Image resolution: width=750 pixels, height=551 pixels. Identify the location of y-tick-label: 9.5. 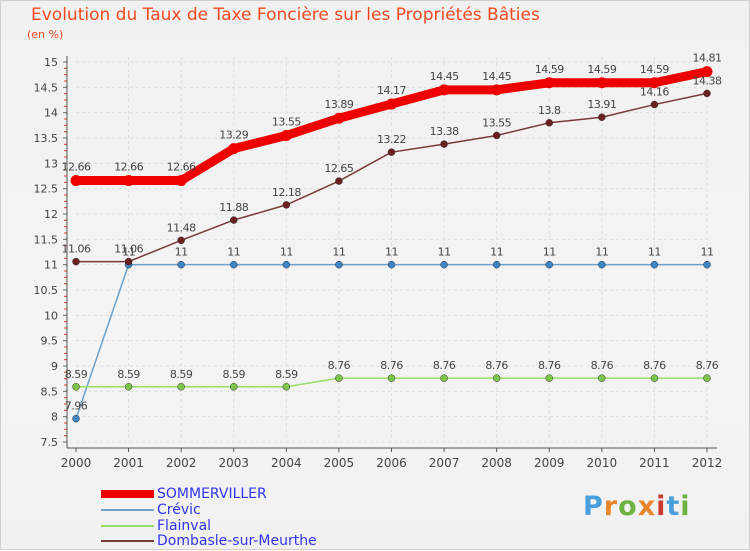
(50, 341).